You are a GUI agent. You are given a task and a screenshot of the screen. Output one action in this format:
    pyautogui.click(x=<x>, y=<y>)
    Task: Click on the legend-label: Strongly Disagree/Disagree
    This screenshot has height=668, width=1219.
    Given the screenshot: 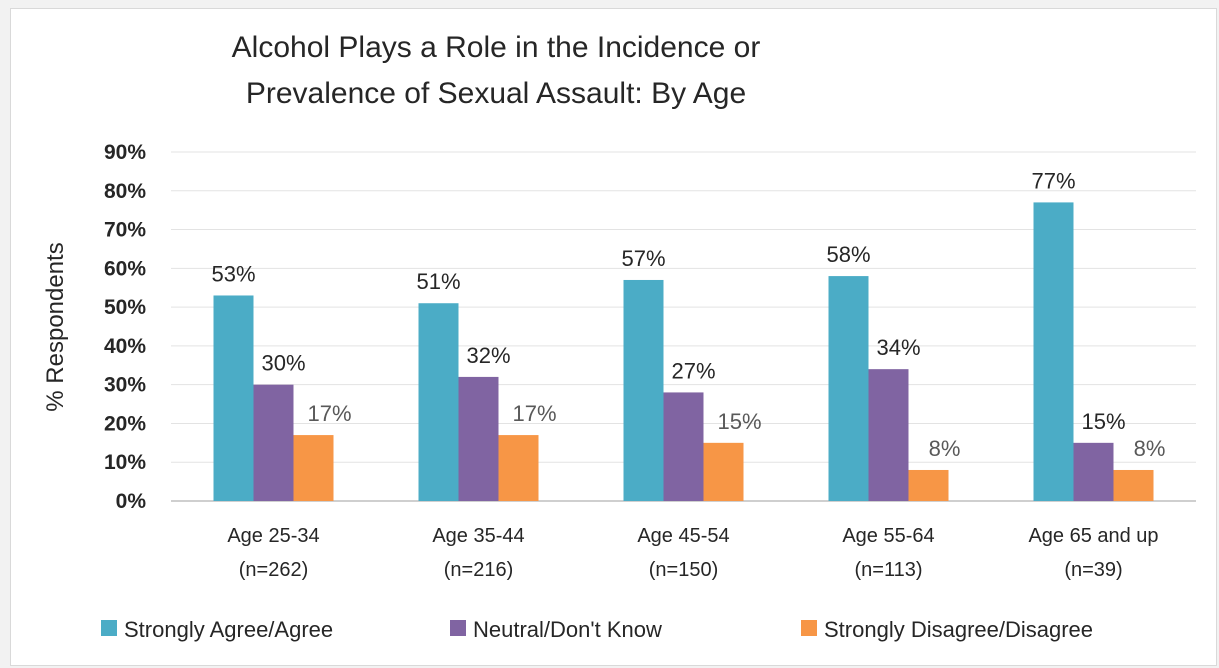 What is the action you would take?
    pyautogui.click(x=958, y=629)
    